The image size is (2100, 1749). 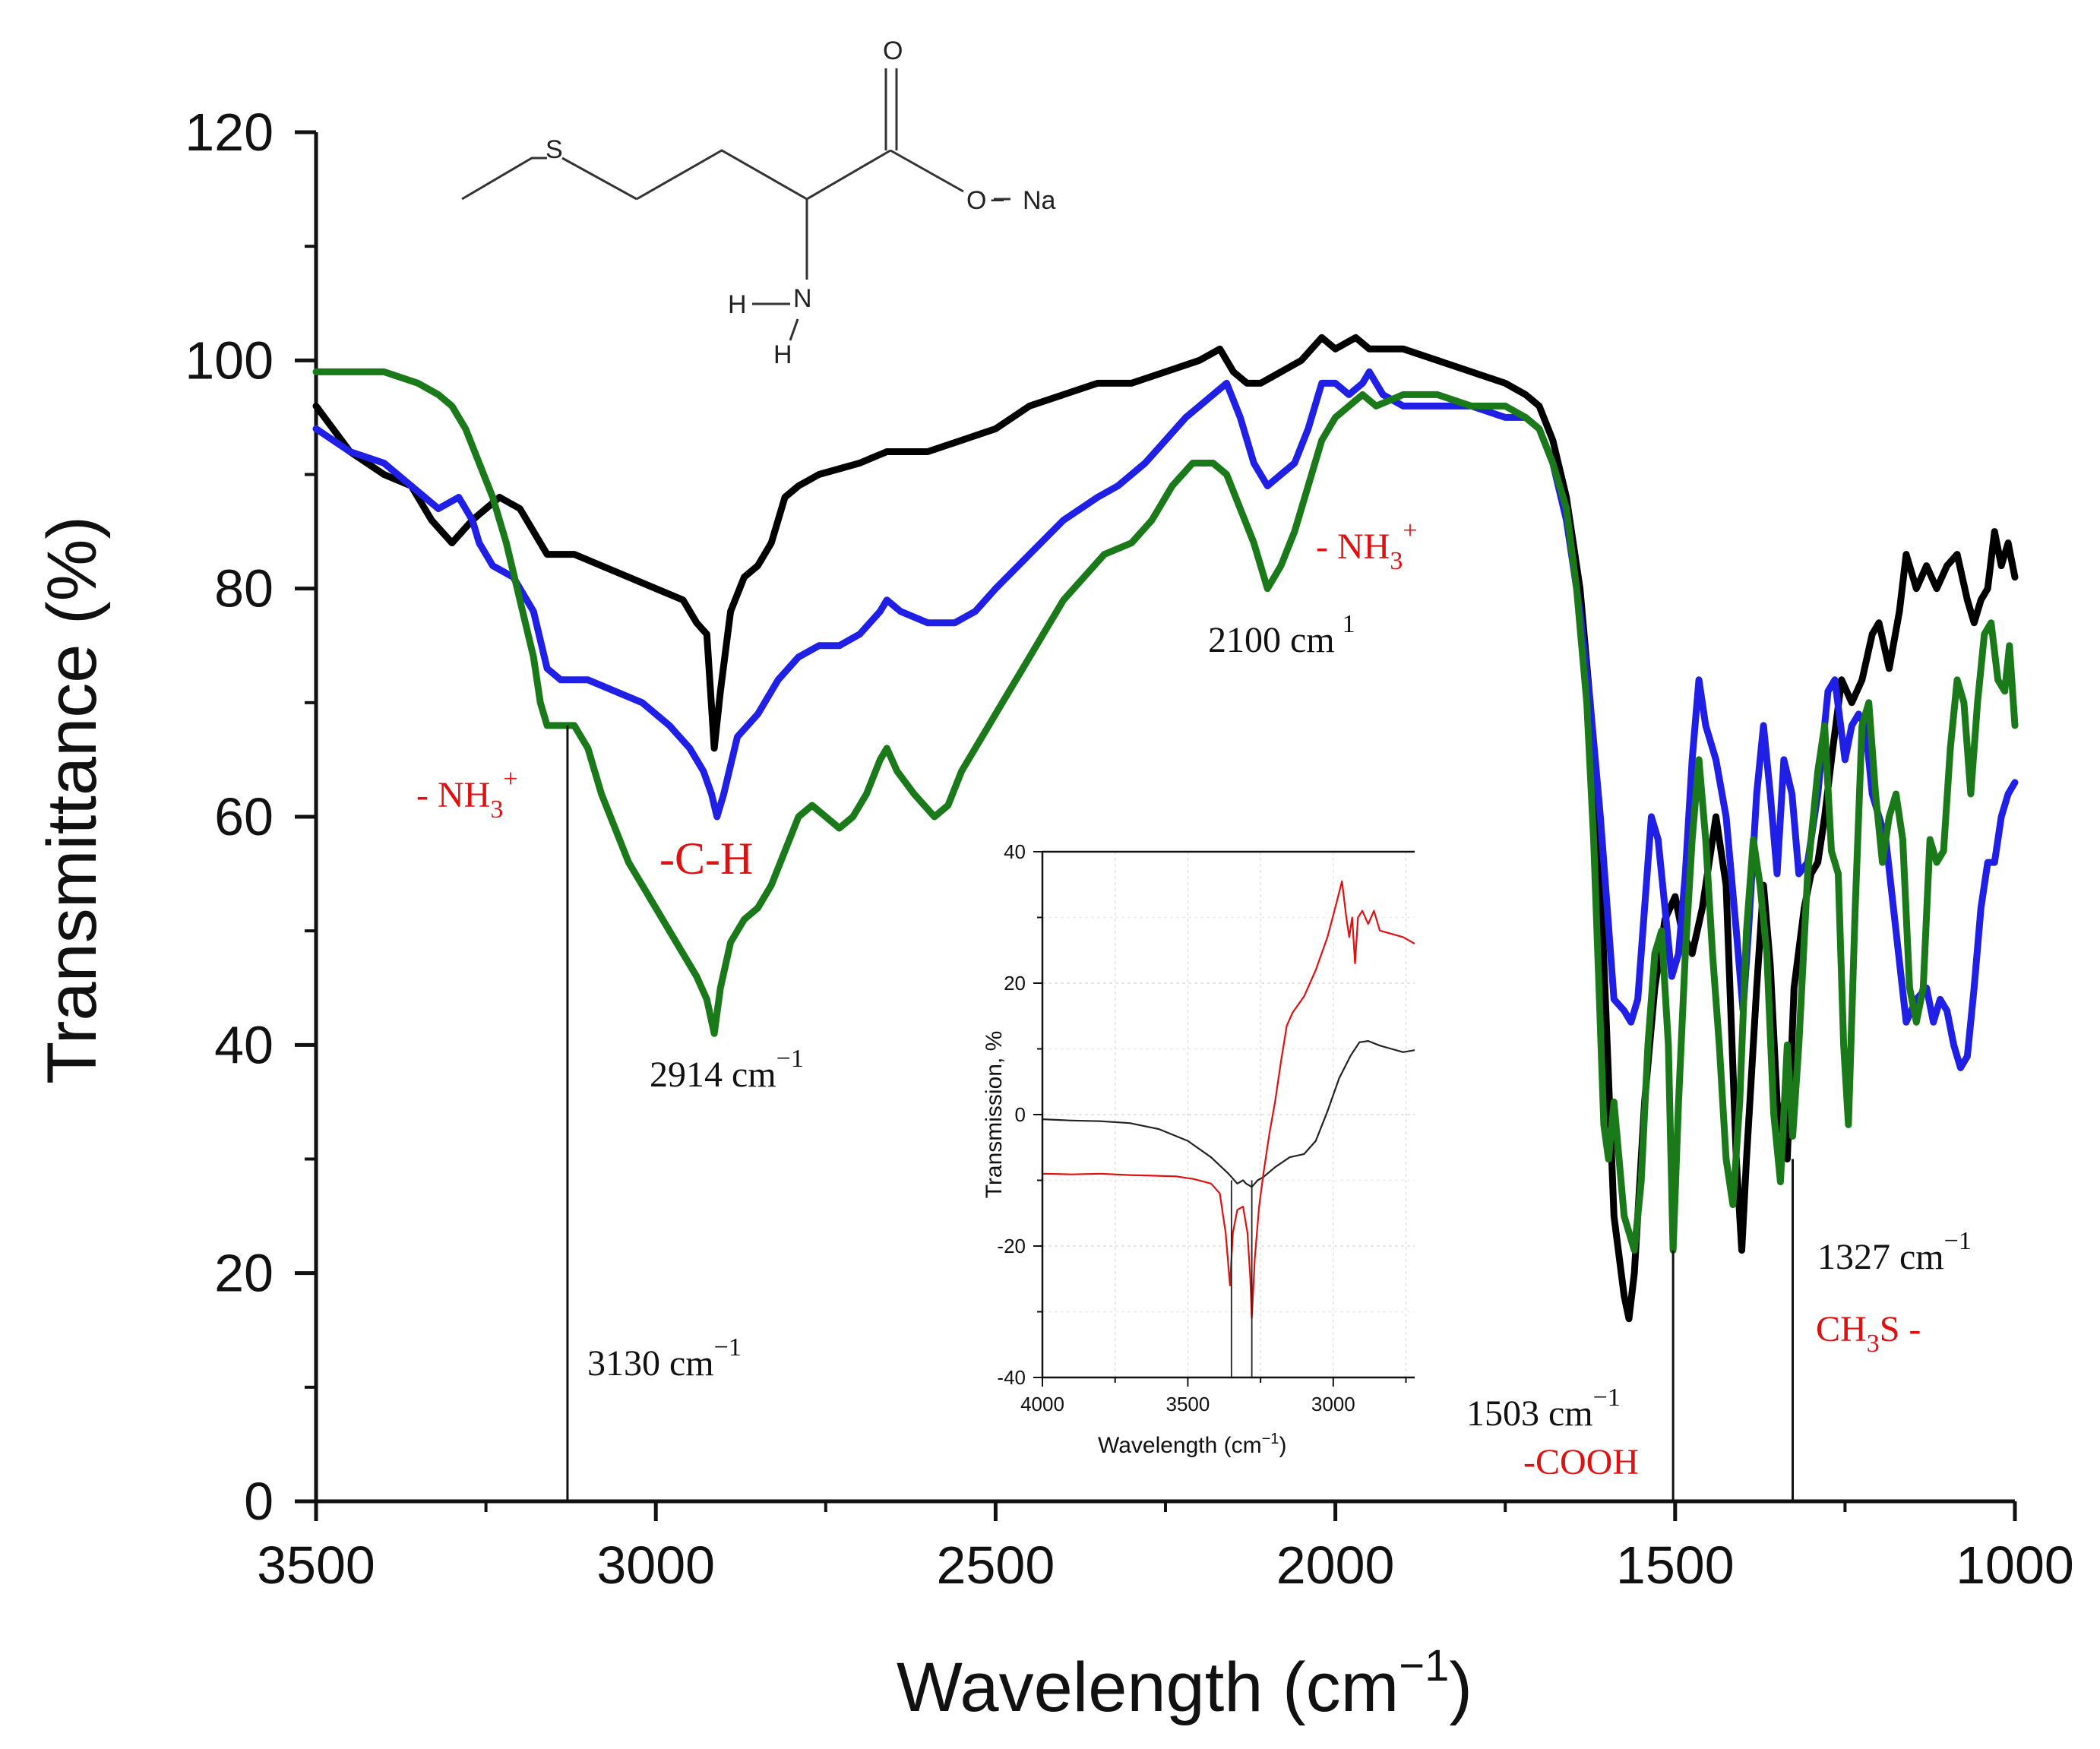 What do you see at coordinates (1675, 1565) in the screenshot?
I see `x-tick-label: 1500` at bounding box center [1675, 1565].